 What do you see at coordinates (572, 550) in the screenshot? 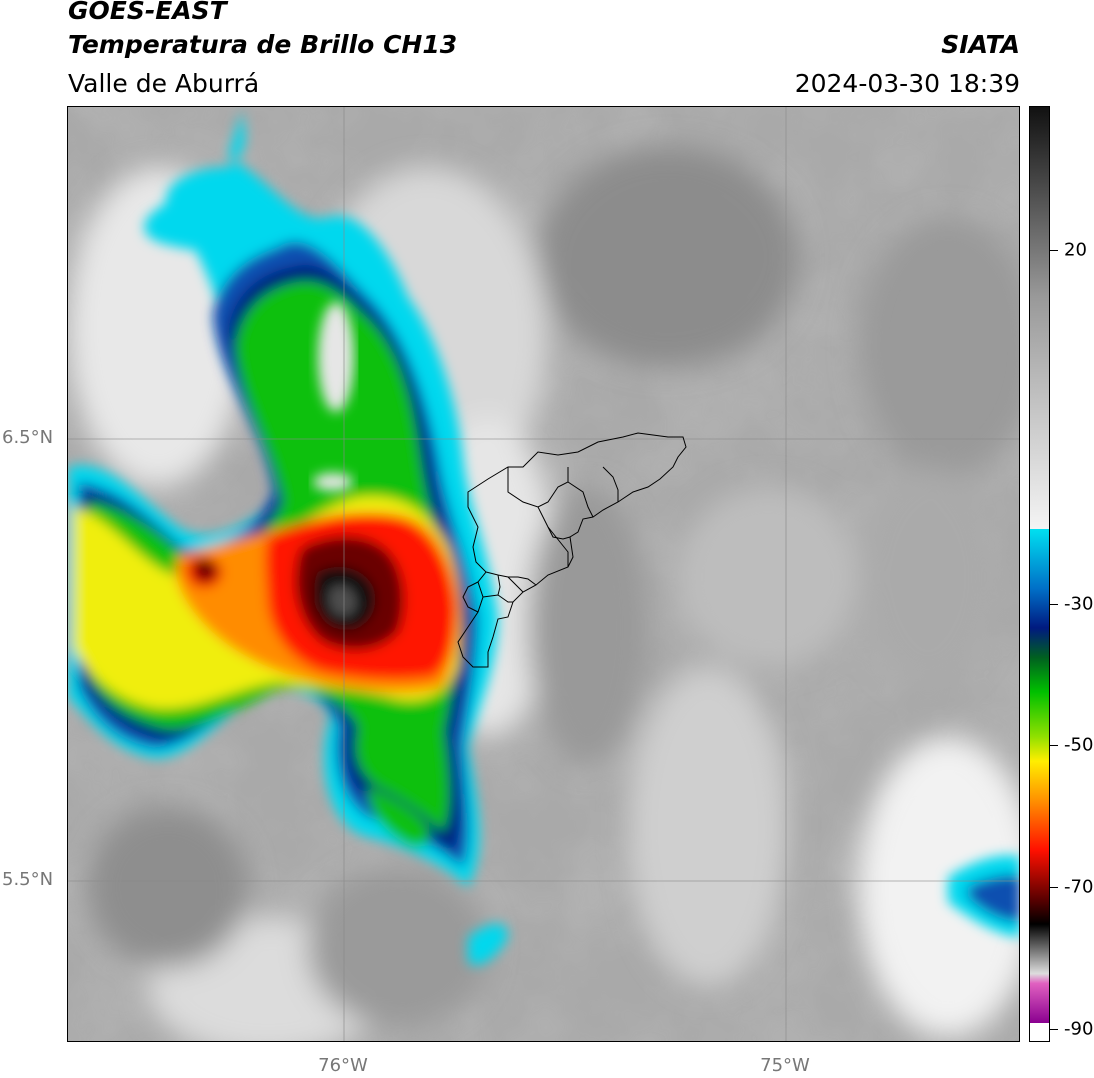
I see `municipal-boundaries` at bounding box center [572, 550].